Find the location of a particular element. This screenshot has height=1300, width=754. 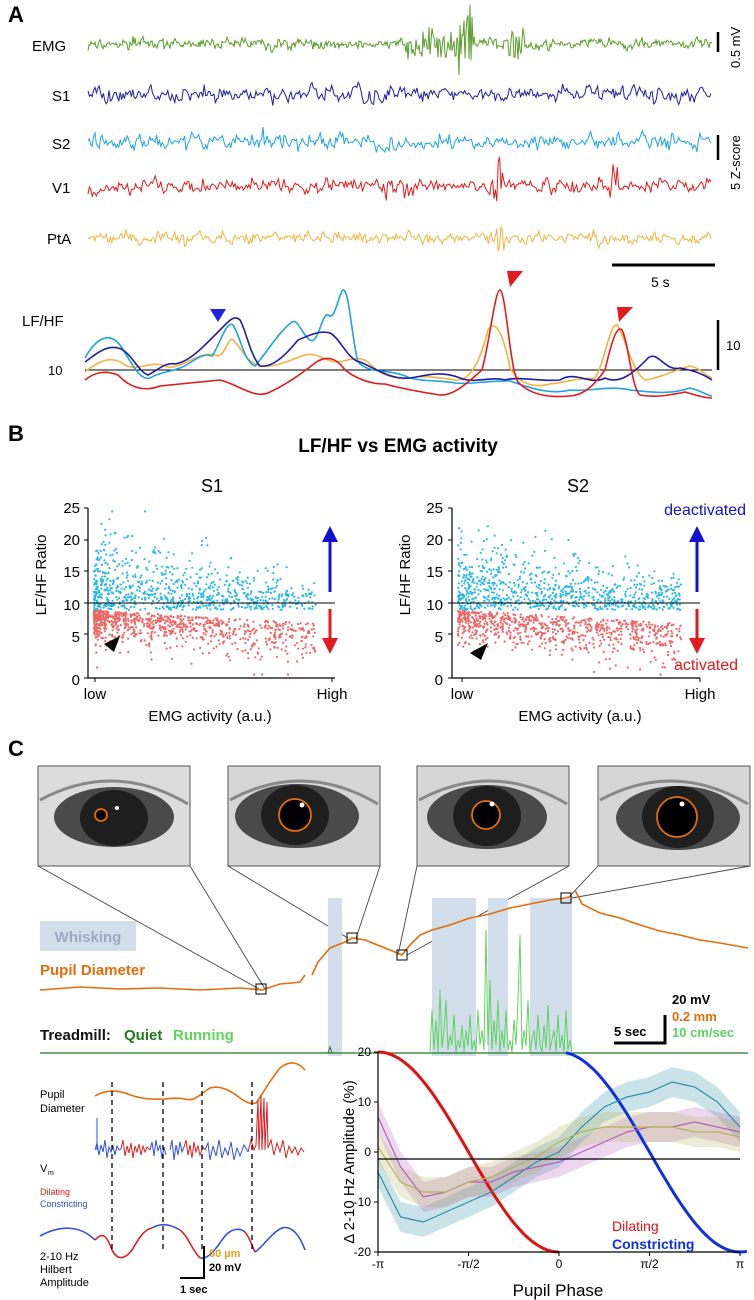

bl-pupil-label-2: Diameter is located at coordinates (62, 1109).